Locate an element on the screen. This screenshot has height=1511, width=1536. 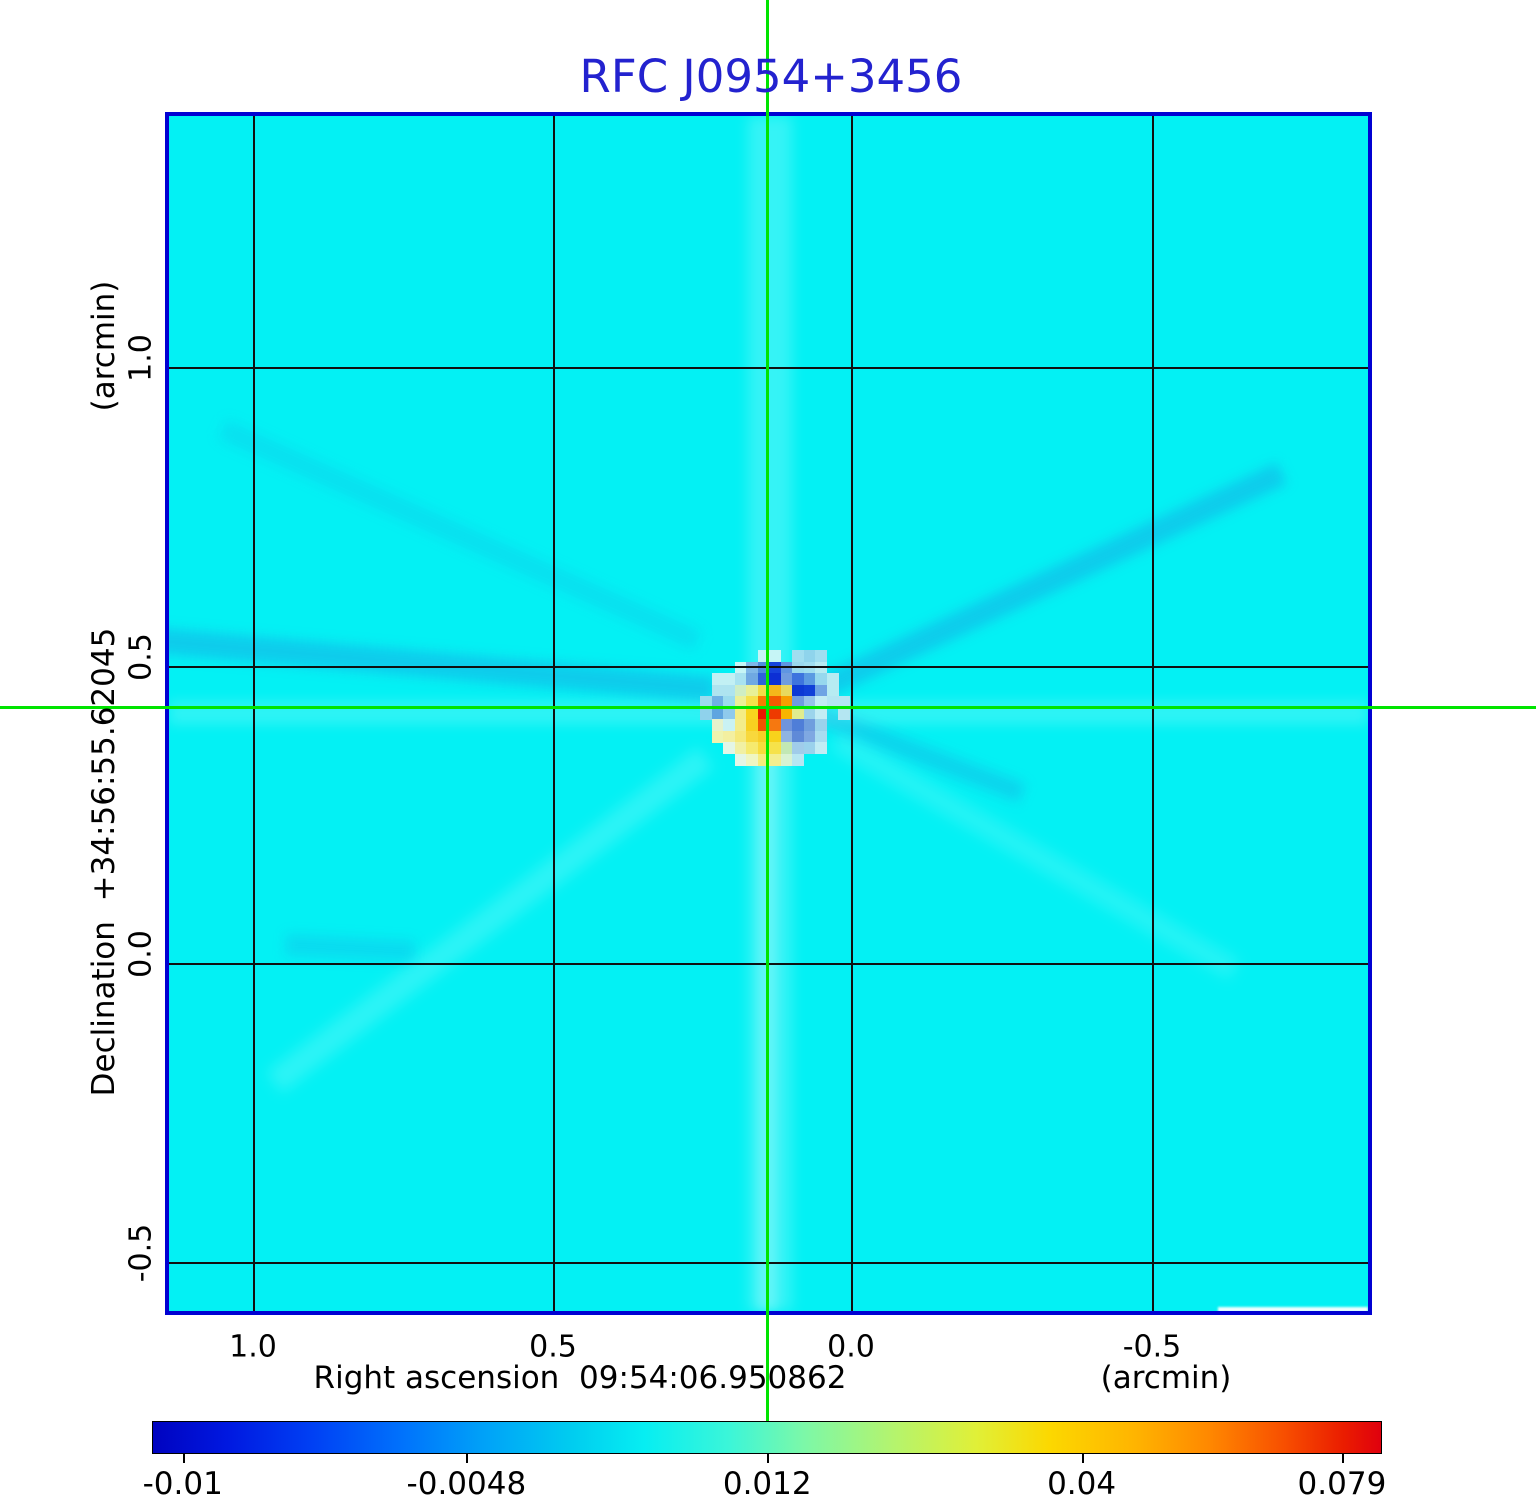
y-axis-label: Declination +34:56:55.62045 is located at coordinates (104, 862).